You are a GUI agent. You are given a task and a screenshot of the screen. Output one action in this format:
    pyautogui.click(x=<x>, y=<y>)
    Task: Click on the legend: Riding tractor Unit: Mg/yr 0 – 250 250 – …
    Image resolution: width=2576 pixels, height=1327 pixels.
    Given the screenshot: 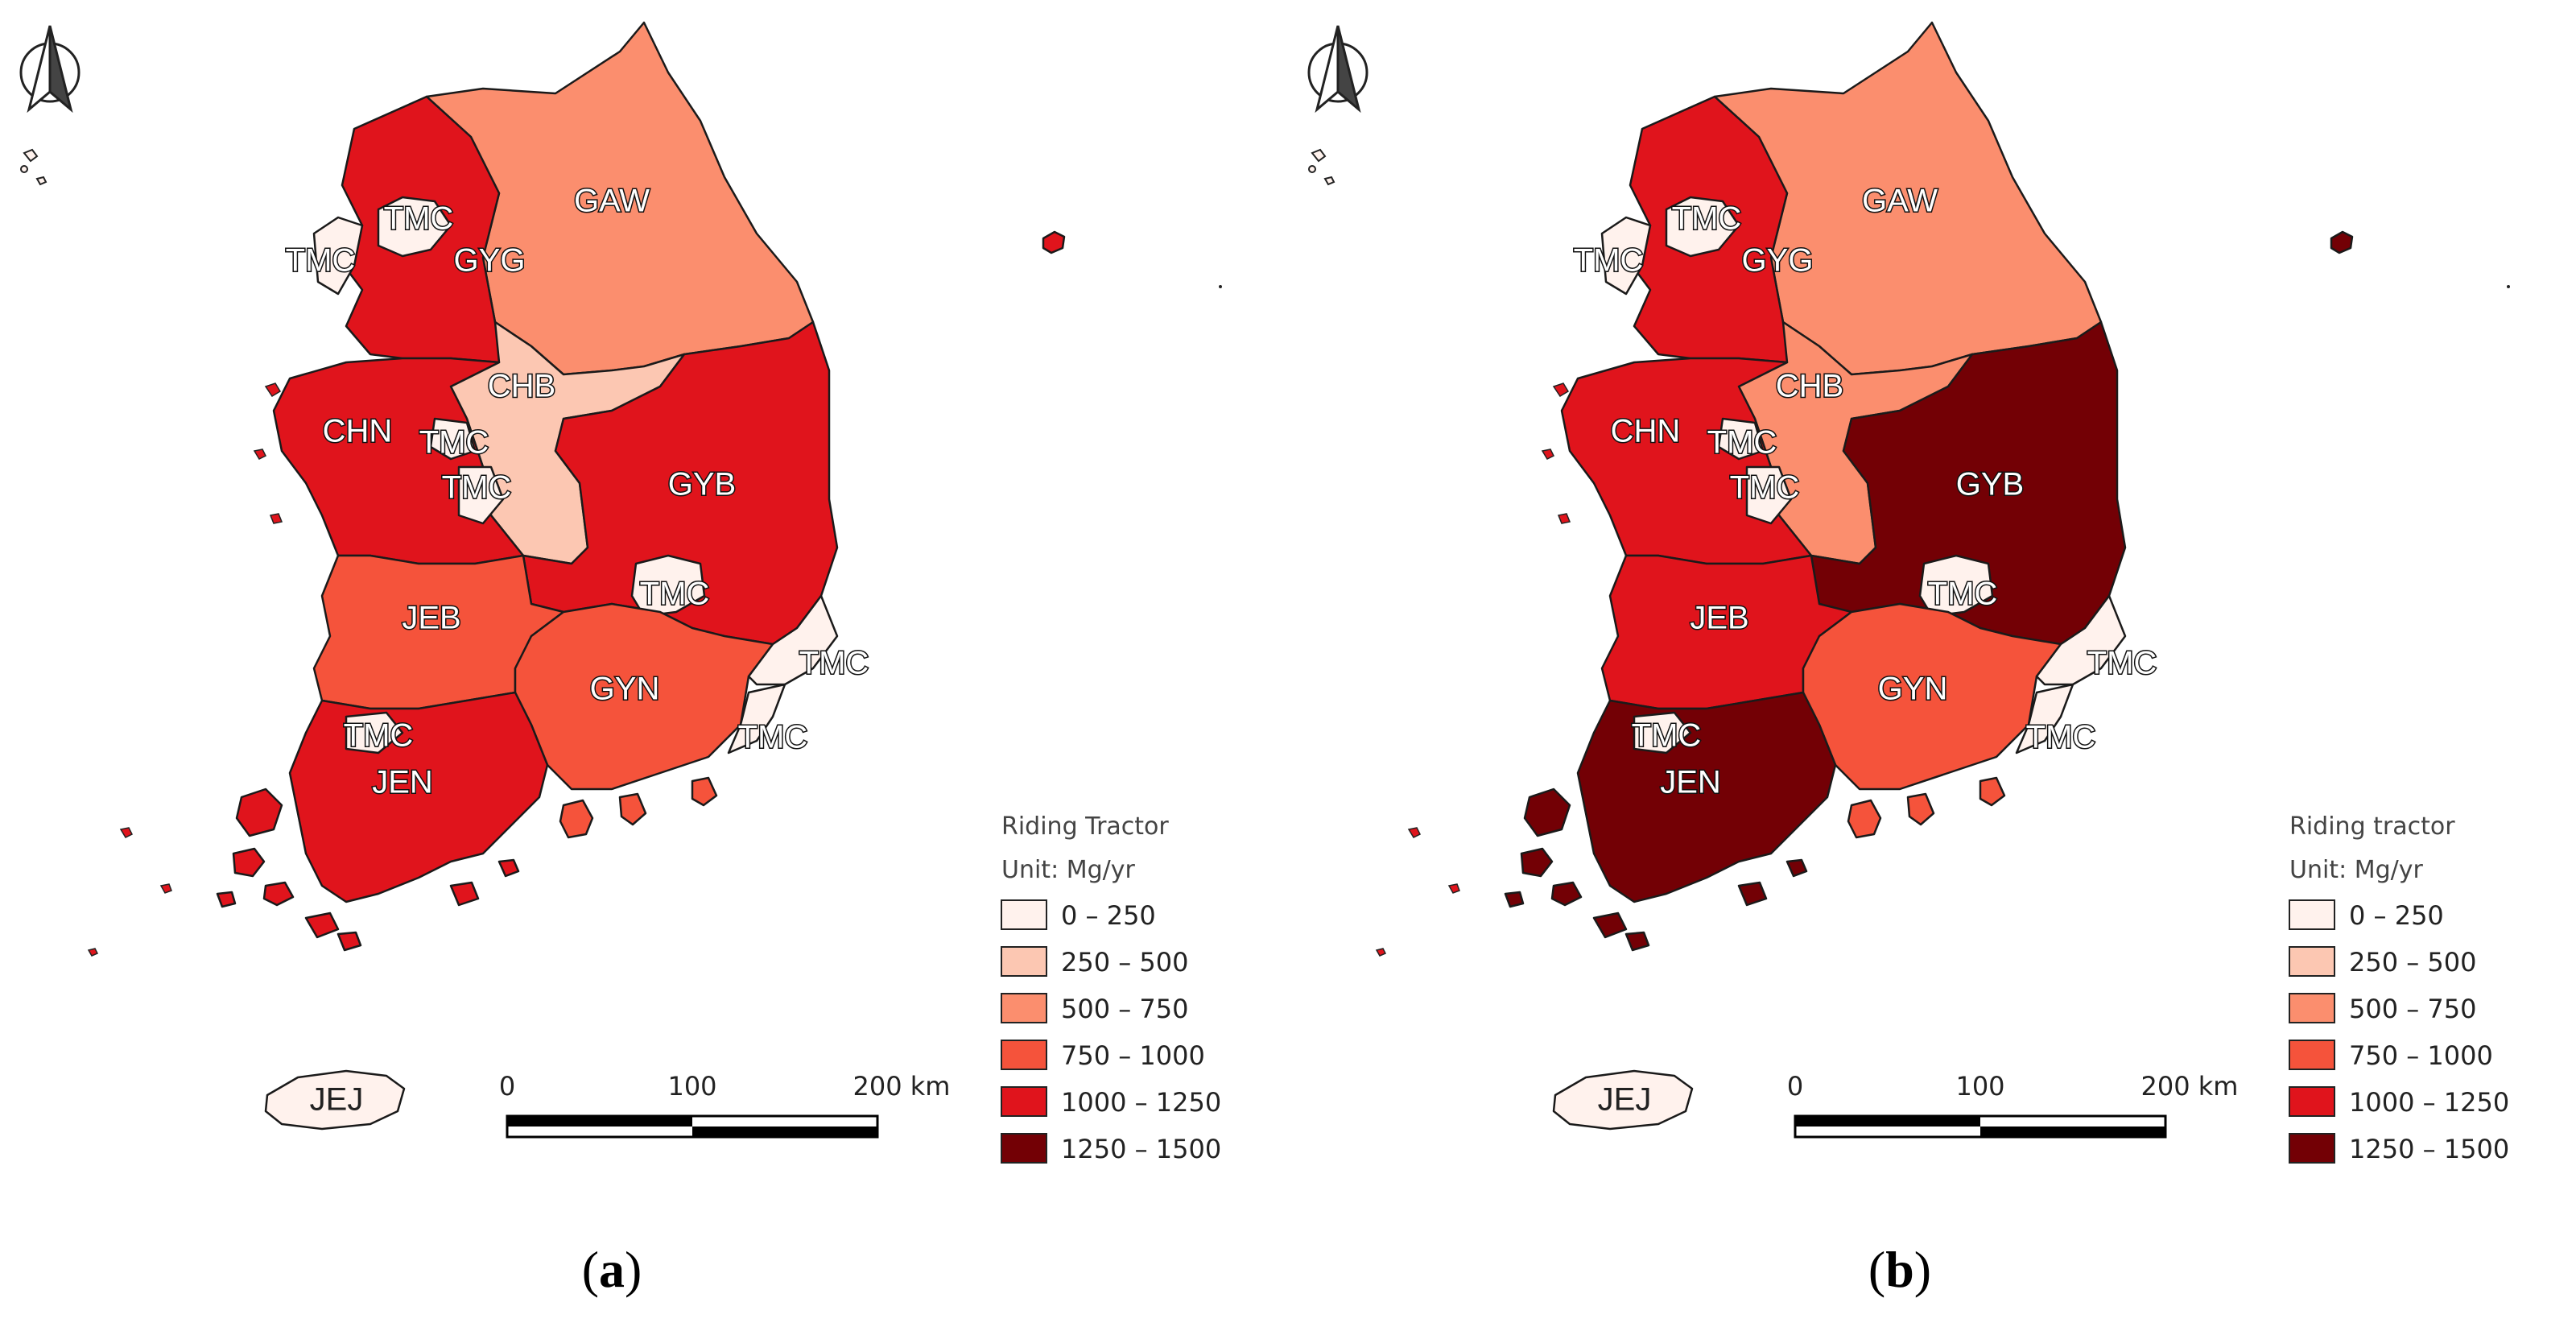 What is the action you would take?
    pyautogui.click(x=2399, y=988)
    